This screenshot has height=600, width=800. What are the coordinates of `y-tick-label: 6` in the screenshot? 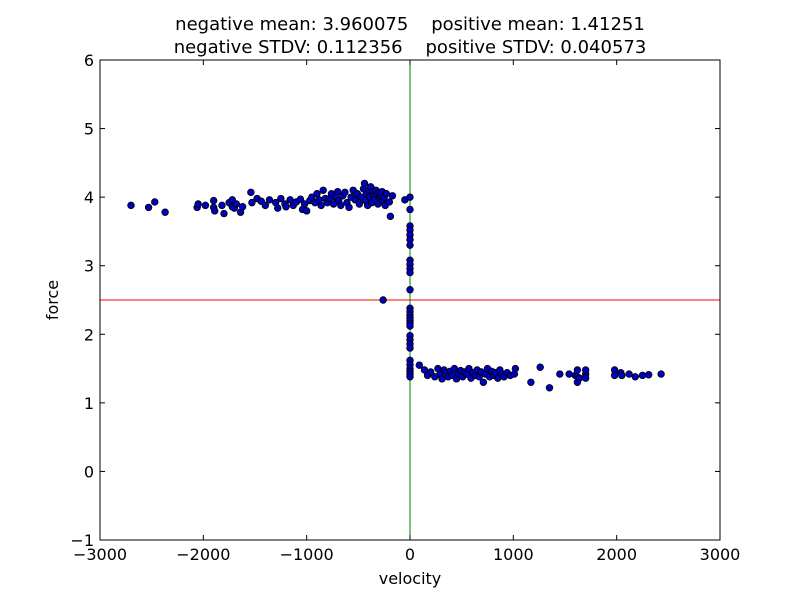 It's located at (89, 60).